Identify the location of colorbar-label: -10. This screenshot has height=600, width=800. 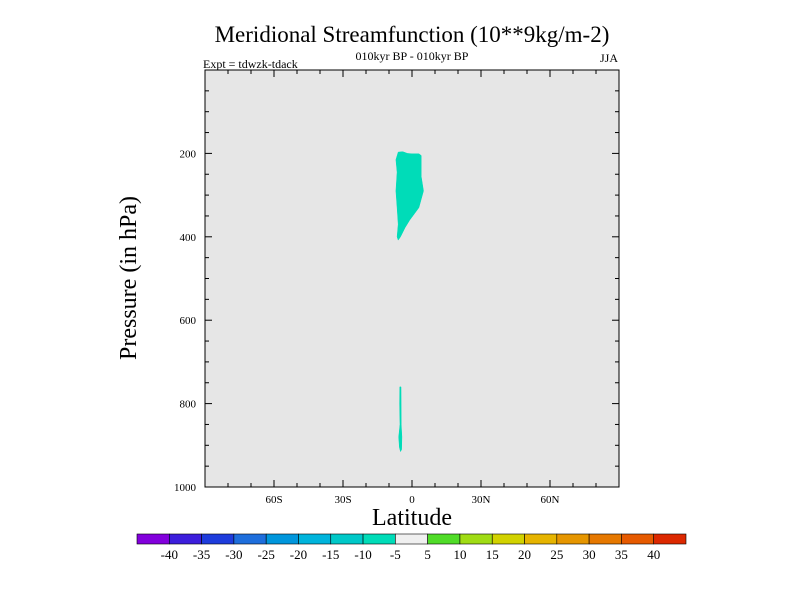
(362, 554).